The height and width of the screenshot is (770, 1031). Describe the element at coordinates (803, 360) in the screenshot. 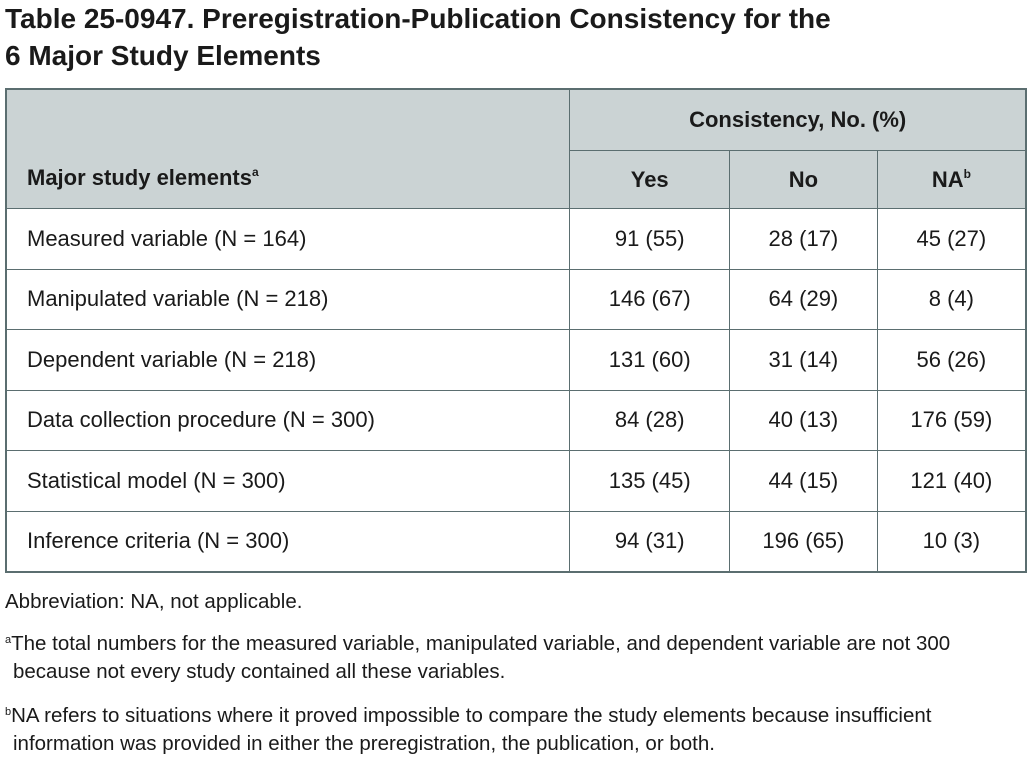

I see `cell: 31 (14)` at that location.